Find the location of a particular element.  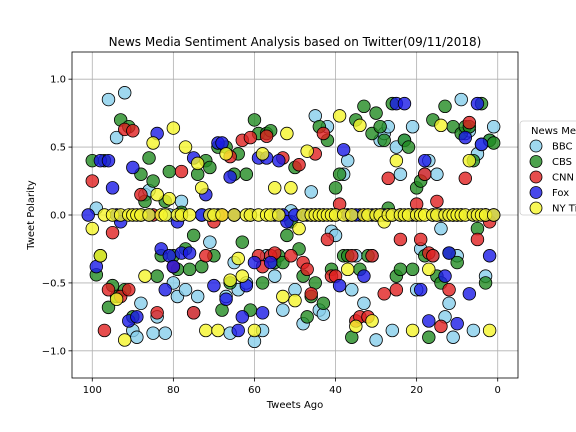

y-tick-label: −0.5 is located at coordinates (54, 283).